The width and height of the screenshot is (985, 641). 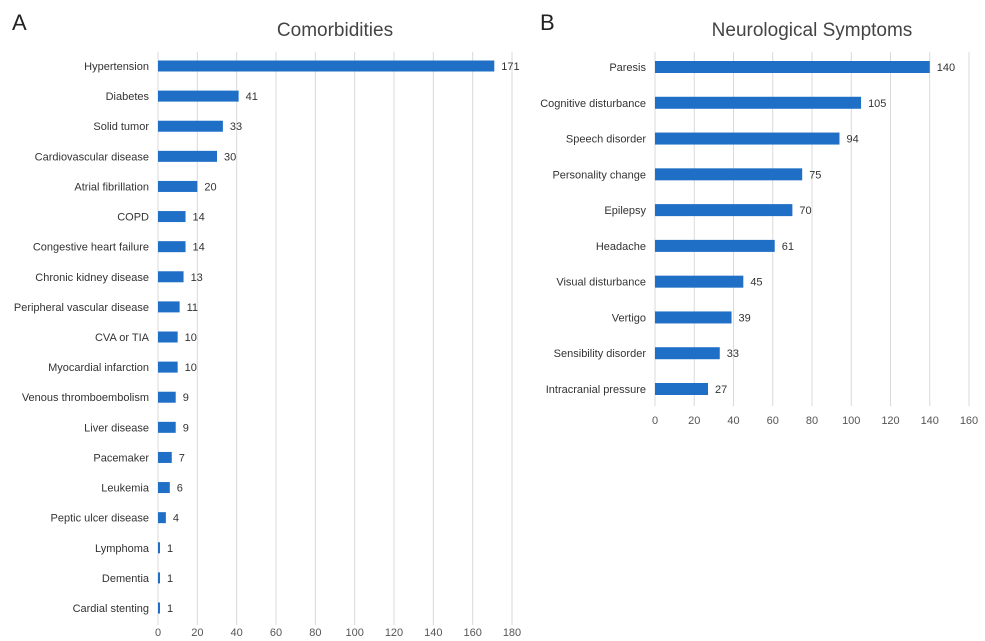 I want to click on chart-b-category-label: Visual disturbance, so click(x=601, y=283).